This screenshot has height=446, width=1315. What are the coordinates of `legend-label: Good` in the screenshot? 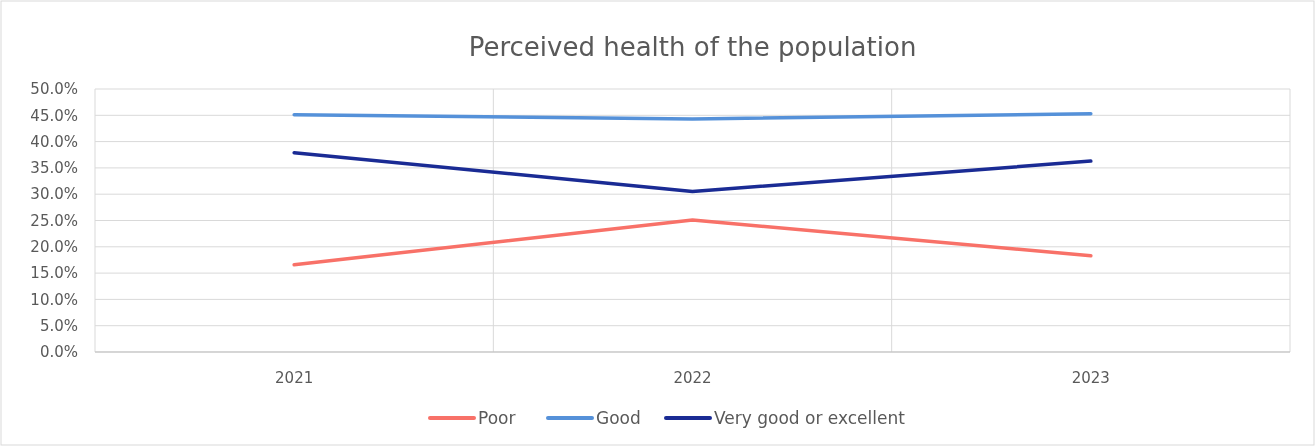 It's located at (618, 417).